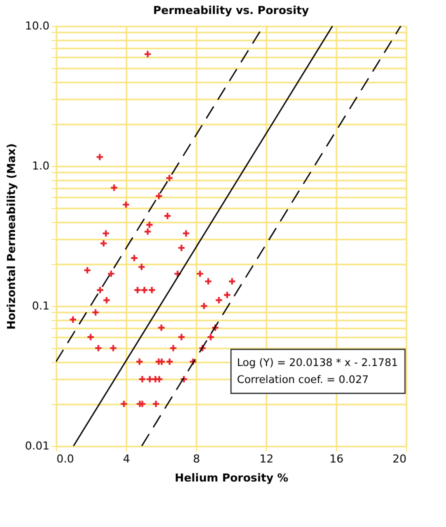  Describe the element at coordinates (41, 166) in the screenshot. I see `y-tick-label: 1.0` at that location.